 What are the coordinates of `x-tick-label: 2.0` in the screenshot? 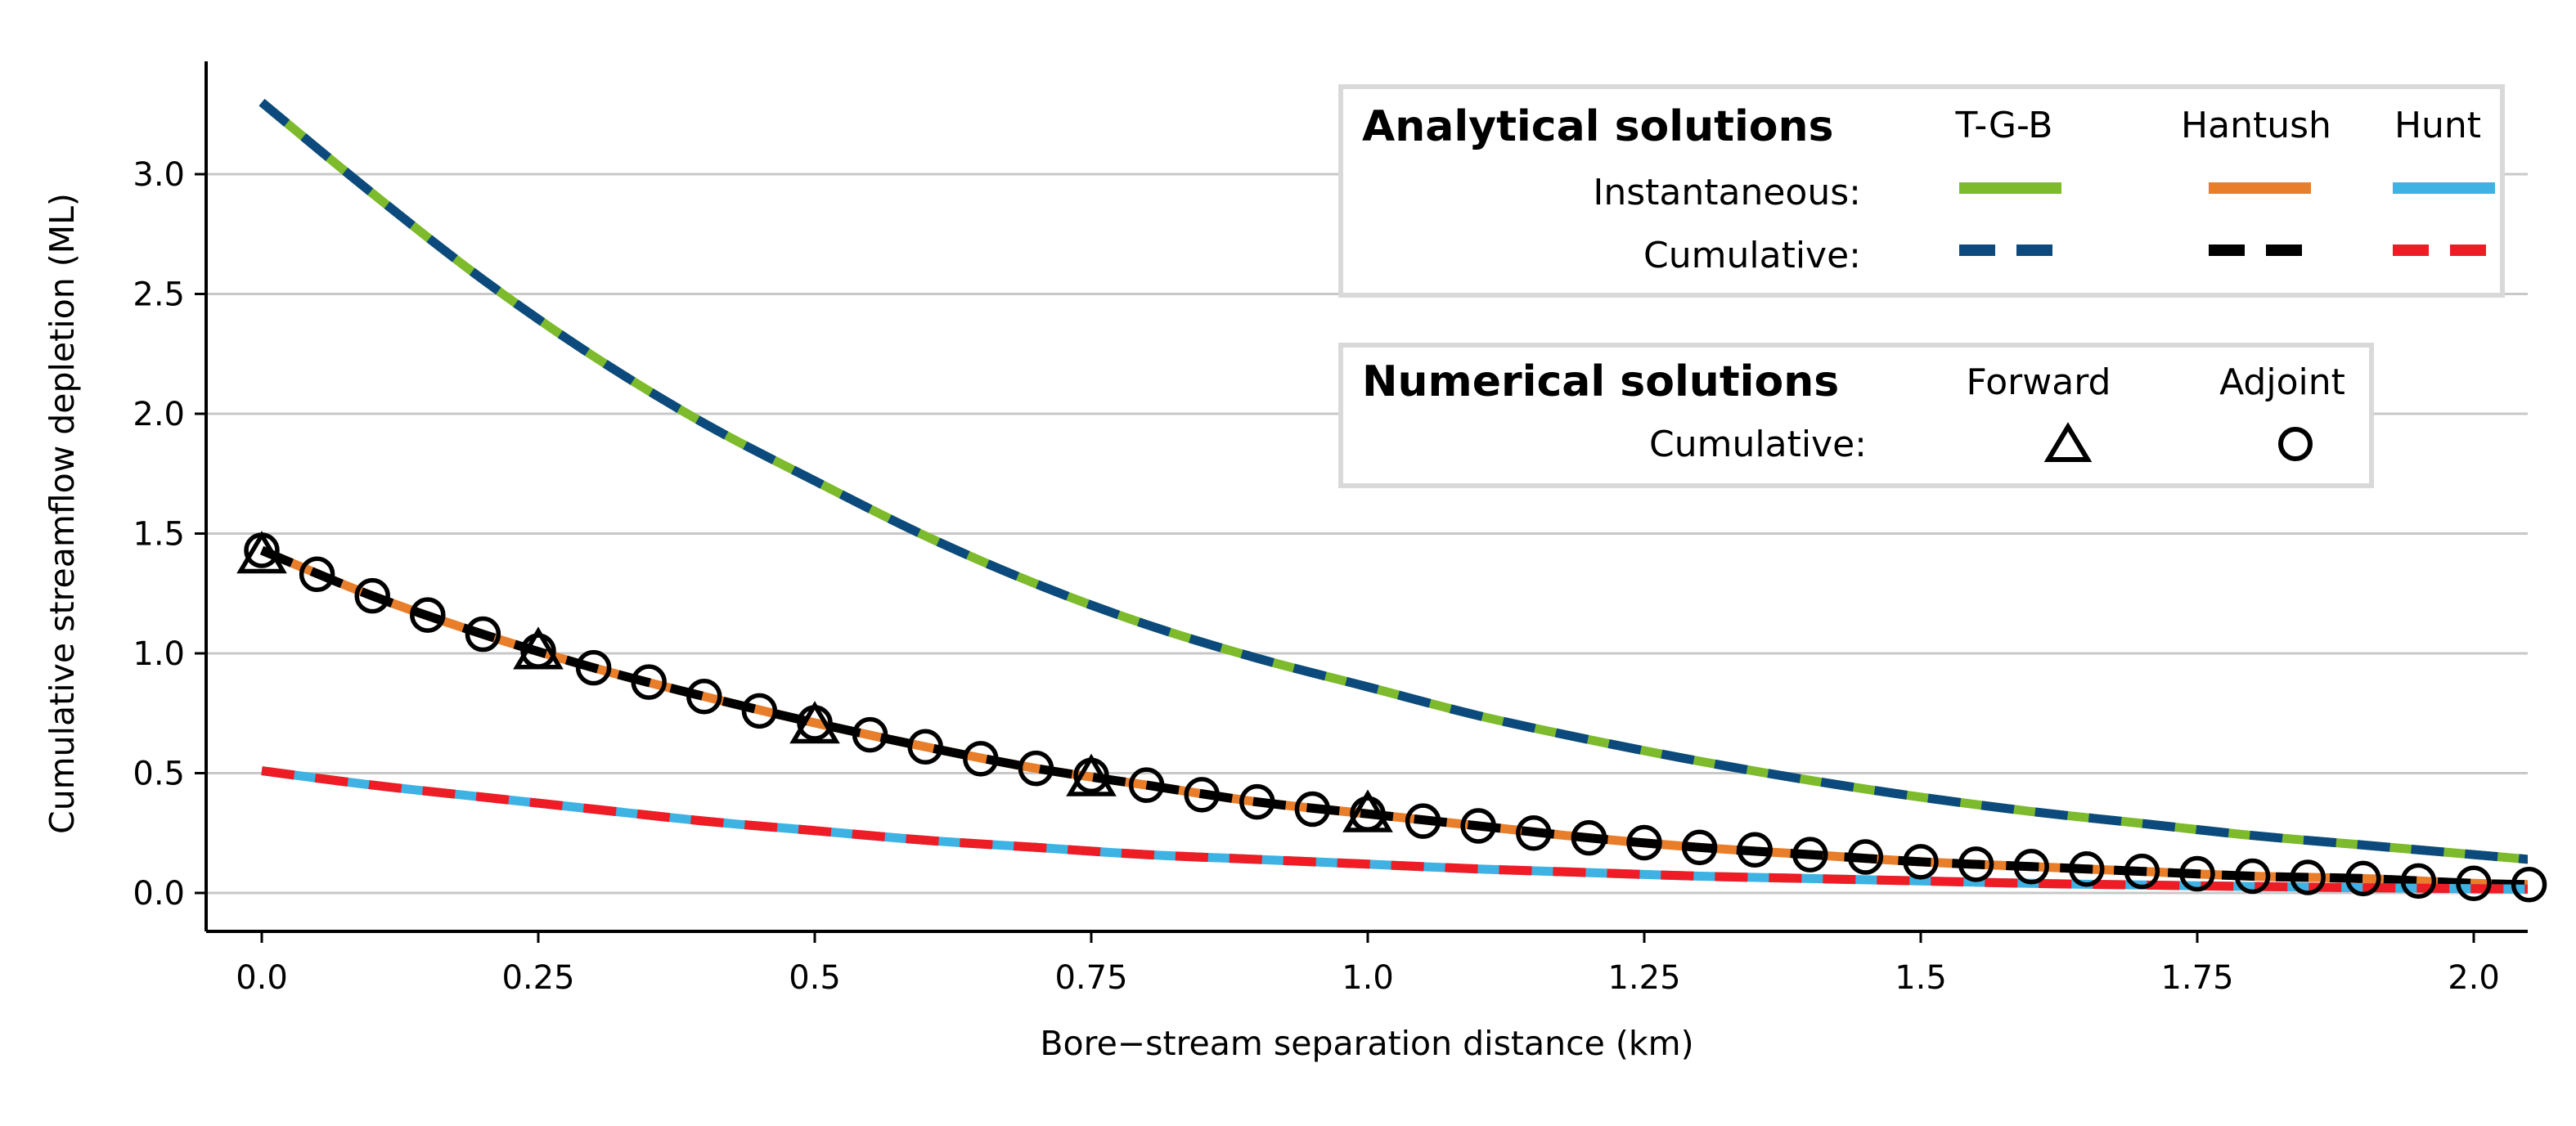 It's located at (2474, 978).